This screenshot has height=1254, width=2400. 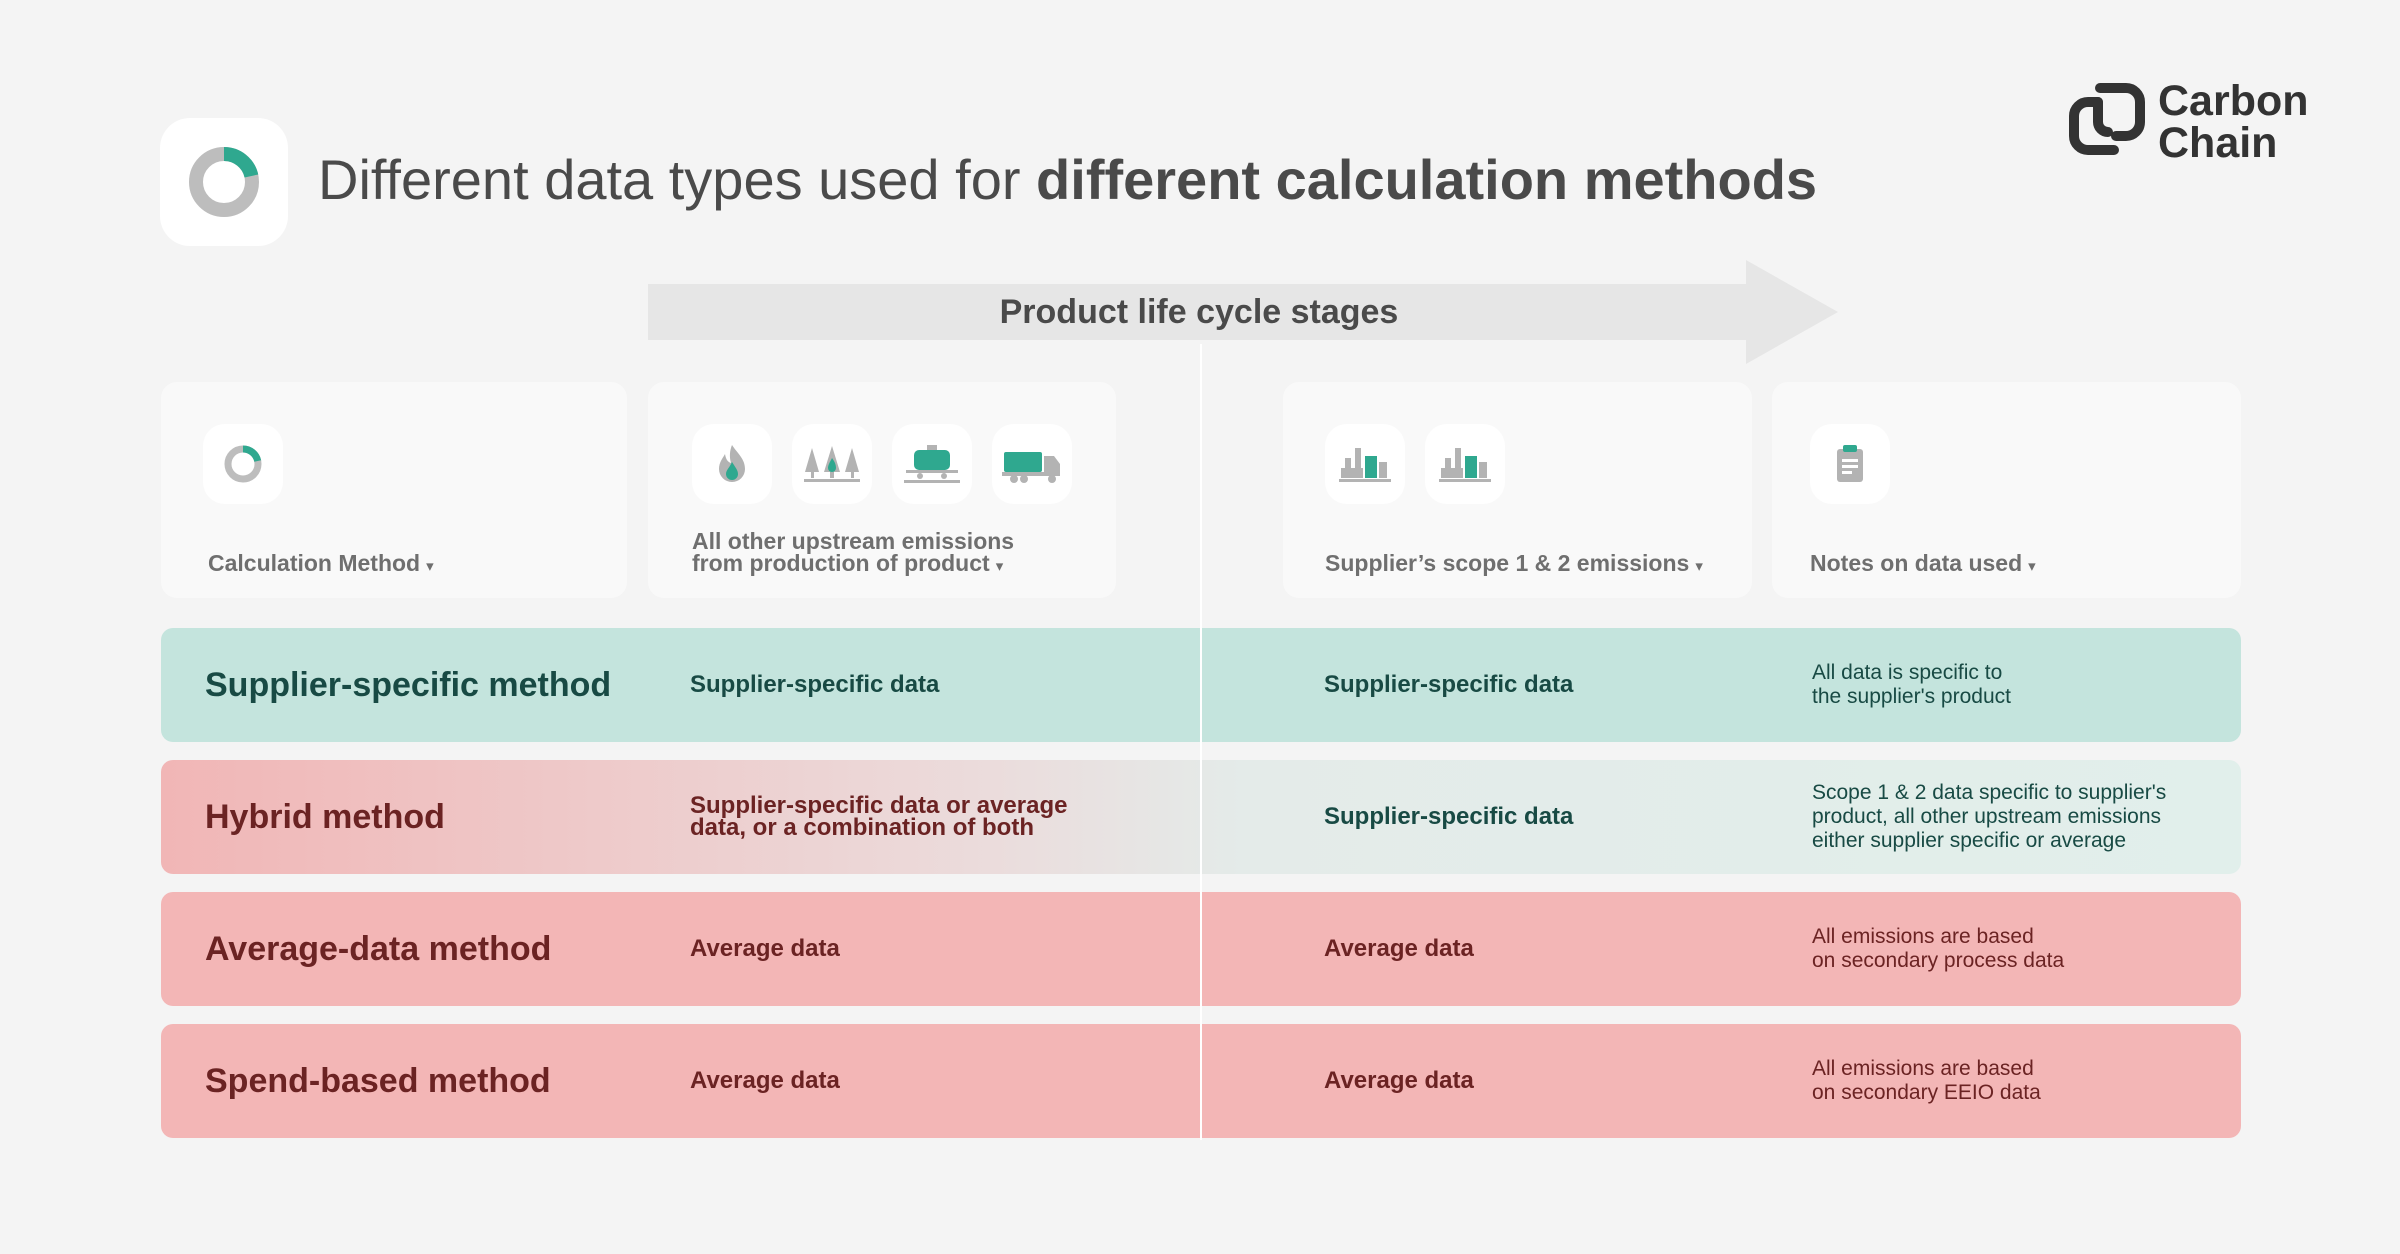 I want to click on notes-header: Notes on data used ▾, so click(x=1923, y=563).